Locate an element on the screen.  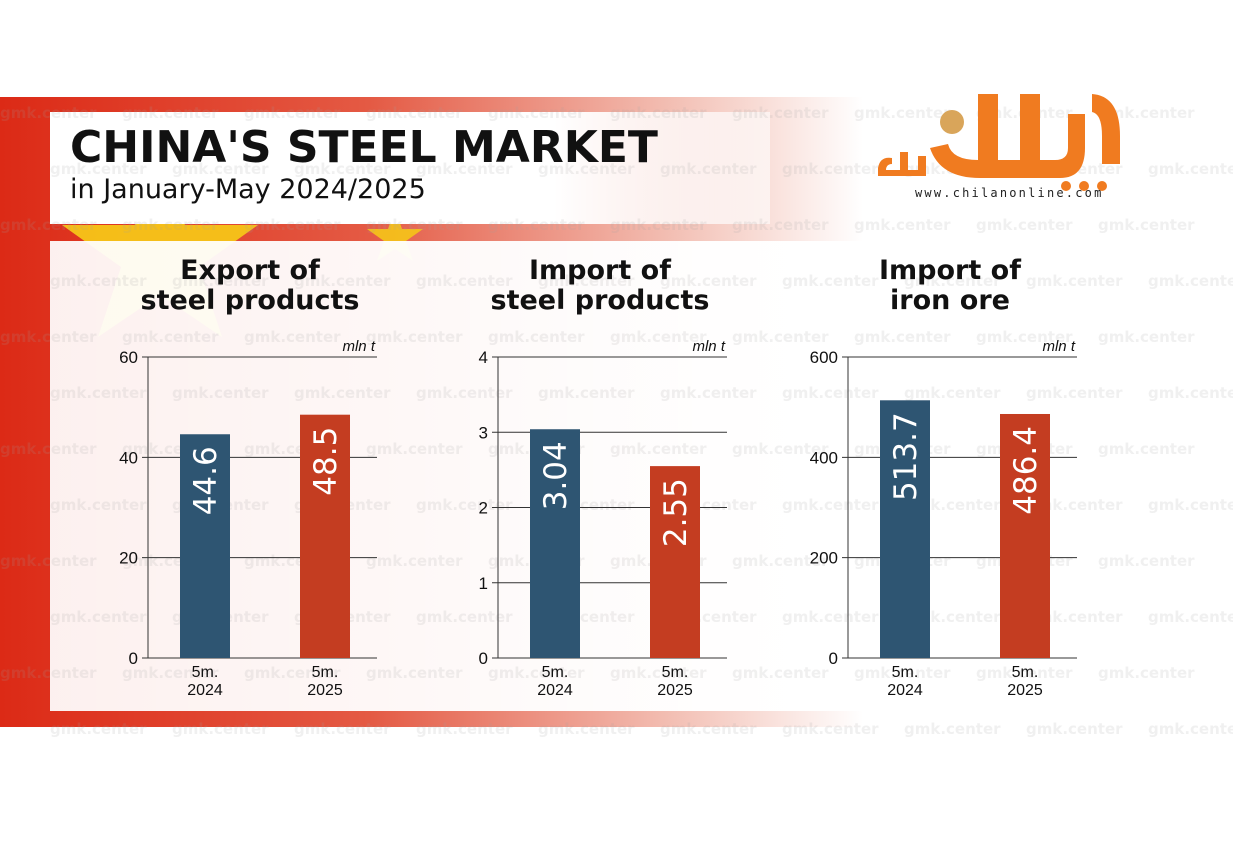
bar-value-label: 3.04 is located at coordinates (556, 475).